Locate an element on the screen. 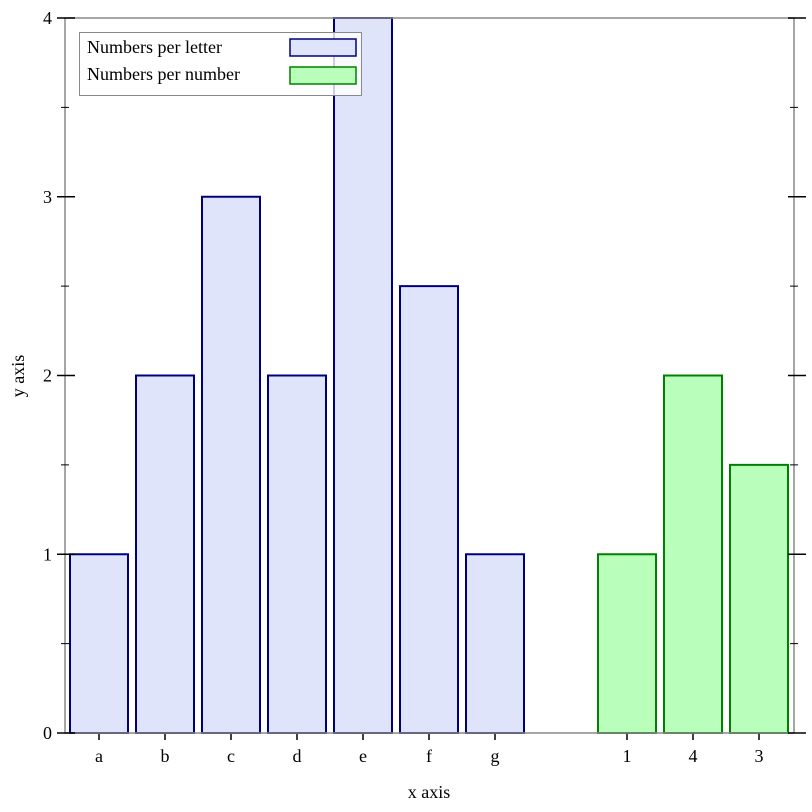 This screenshot has height=812, width=812. legend: Numbers per letter Numbers per number is located at coordinates (220, 64).